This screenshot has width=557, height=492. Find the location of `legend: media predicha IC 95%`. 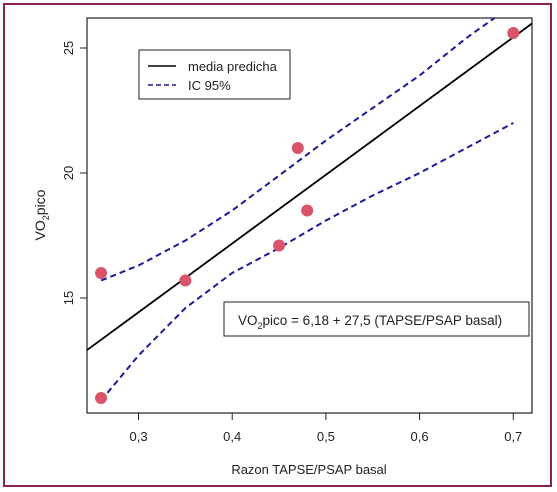

legend: media predicha IC 95% is located at coordinates (214, 74).